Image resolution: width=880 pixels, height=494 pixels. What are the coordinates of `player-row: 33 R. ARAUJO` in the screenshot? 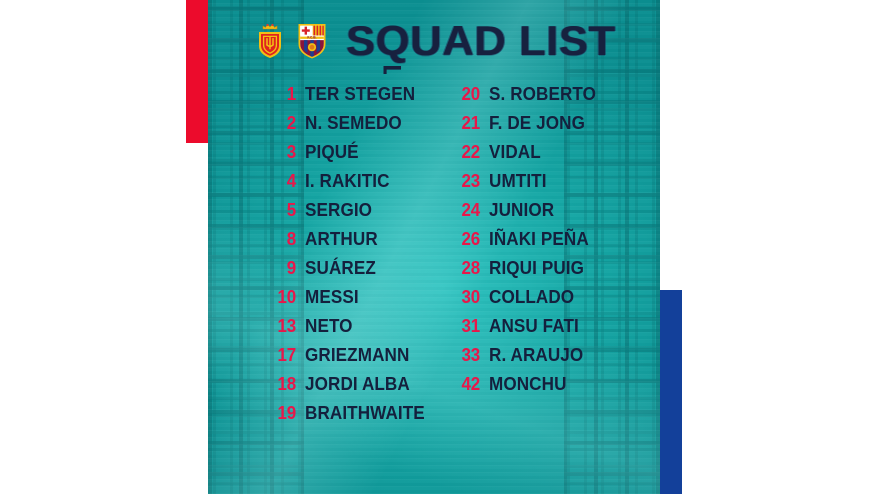 It's located at (557, 355).